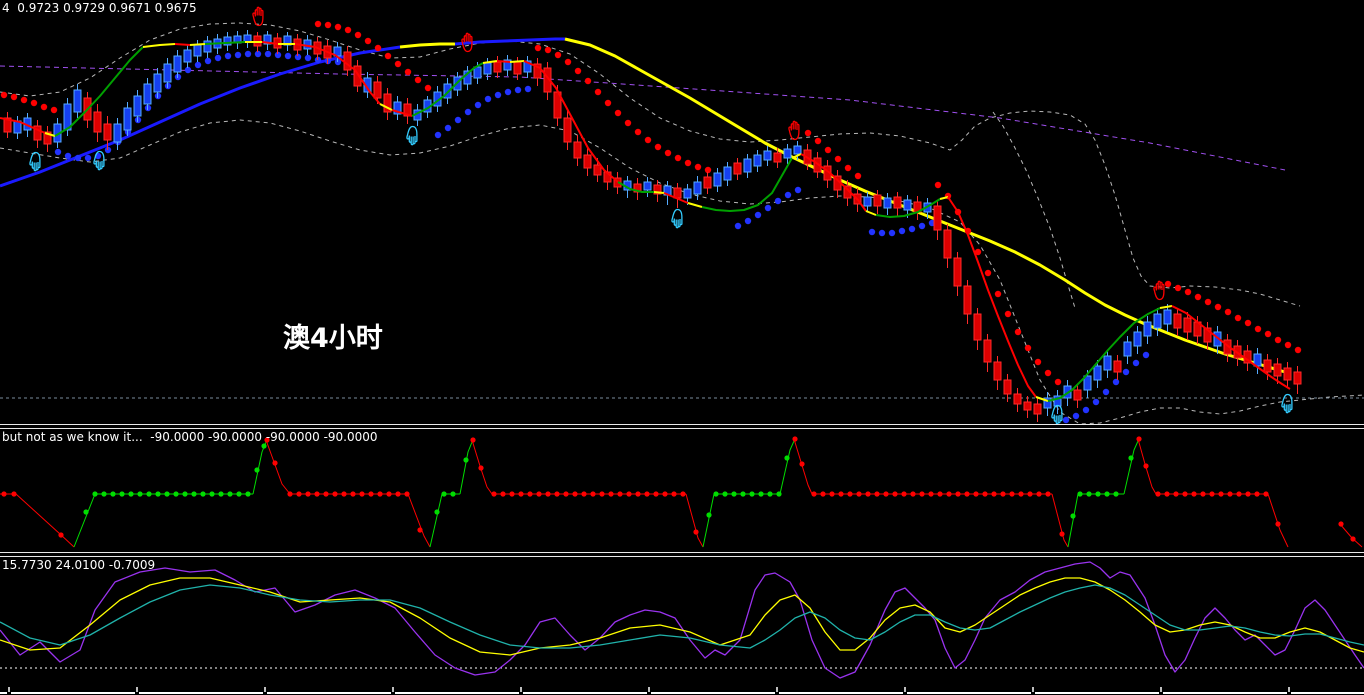 This screenshot has height=695, width=1364. I want to click on chart-watermark: 澳4小时, so click(333, 338).